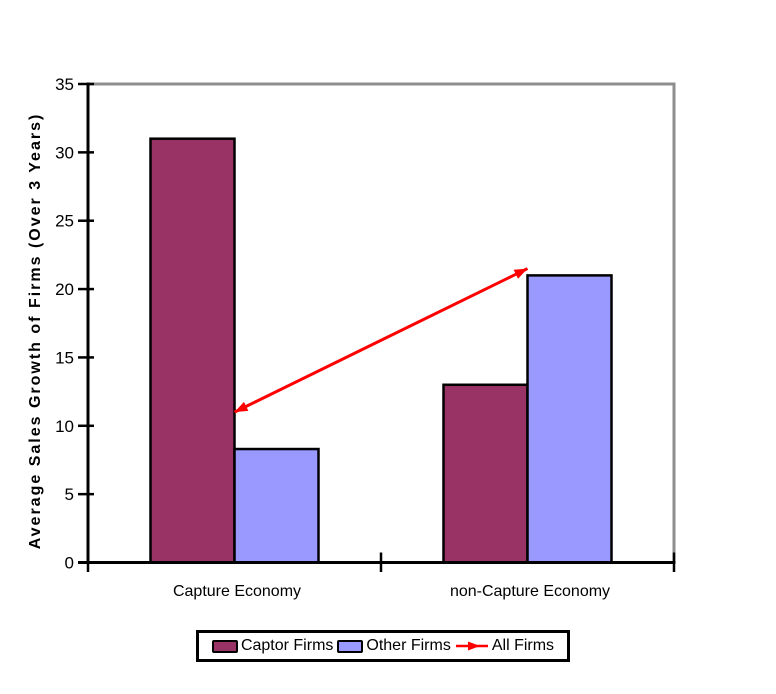 The image size is (776, 694). Describe the element at coordinates (64, 426) in the screenshot. I see `y-tick-label-10: 10` at that location.